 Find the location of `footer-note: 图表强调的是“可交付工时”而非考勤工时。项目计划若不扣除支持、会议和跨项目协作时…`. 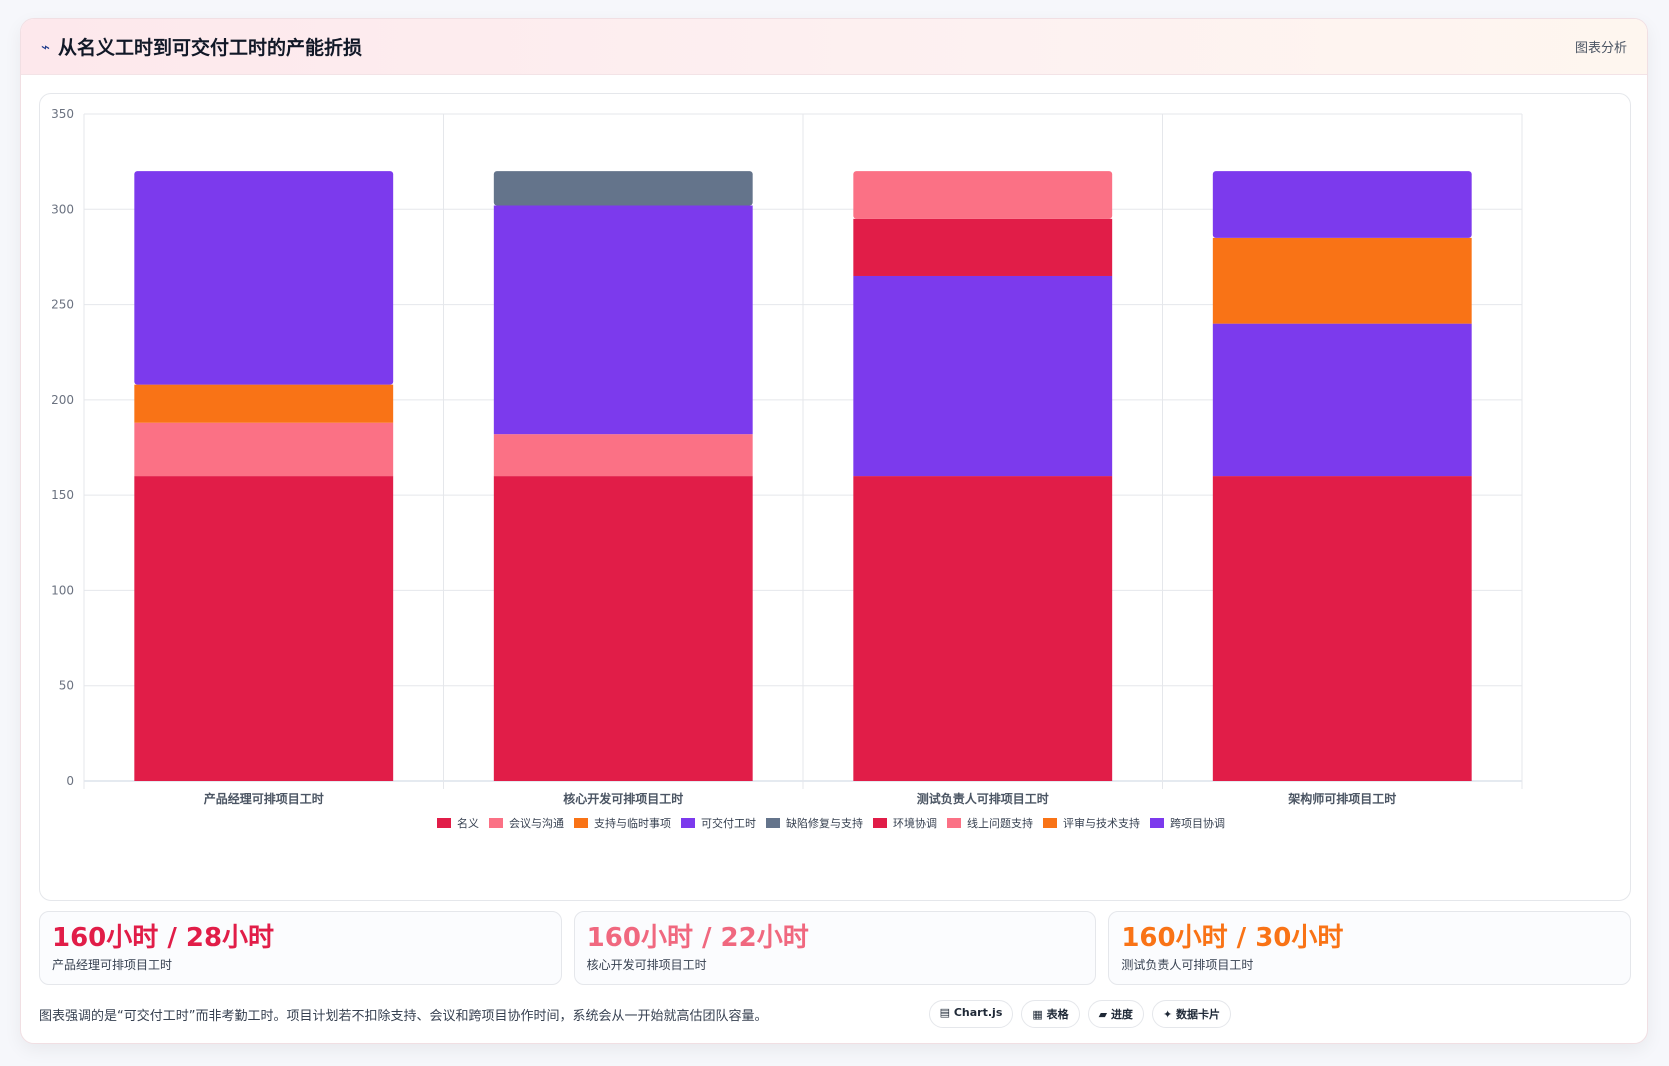

footer-note: 图表强调的是“可交付工时”而非考勤工时。项目计划若不扣除支持、会议和跨项目协作时… is located at coordinates (403, 1016).